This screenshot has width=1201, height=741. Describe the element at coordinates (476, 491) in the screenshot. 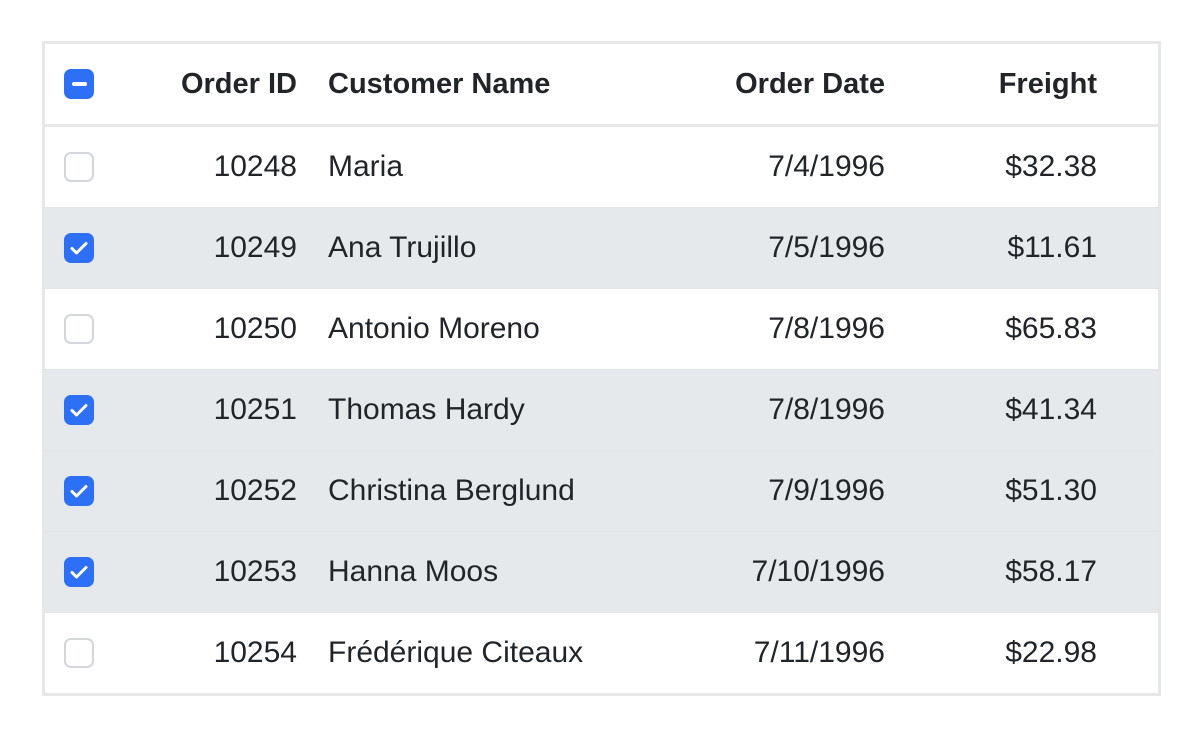

I see `customer-name-cell: Christina Berglund` at that location.